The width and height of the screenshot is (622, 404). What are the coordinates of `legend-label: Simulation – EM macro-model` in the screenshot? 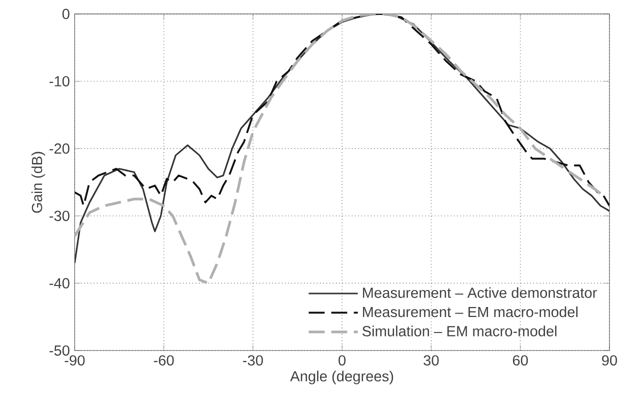 It's located at (459, 331).